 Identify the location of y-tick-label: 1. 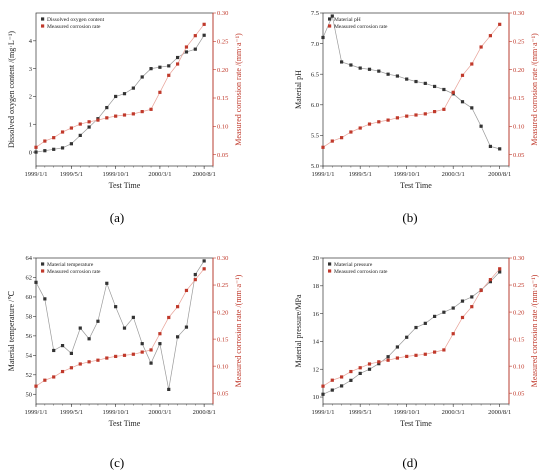
(30, 124).